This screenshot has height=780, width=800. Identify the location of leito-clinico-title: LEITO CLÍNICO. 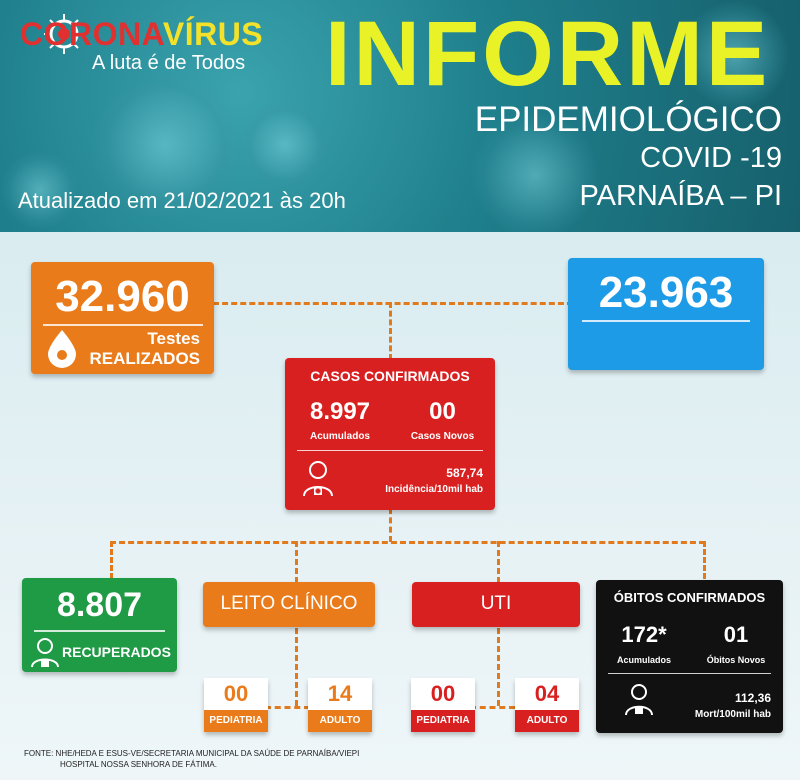
(289, 603).